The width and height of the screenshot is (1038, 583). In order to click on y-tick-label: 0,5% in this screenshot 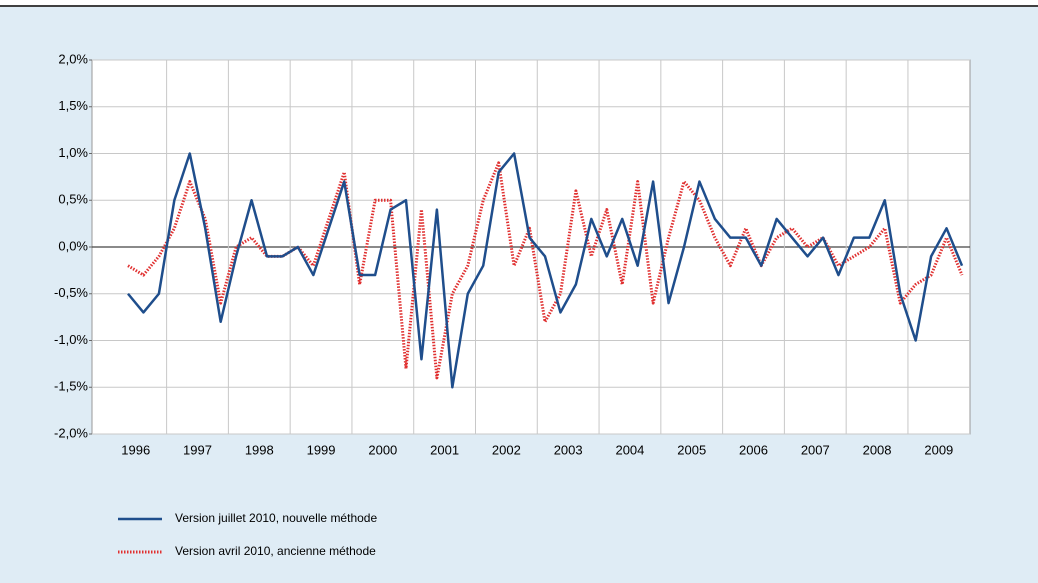, I will do `click(73, 199)`.